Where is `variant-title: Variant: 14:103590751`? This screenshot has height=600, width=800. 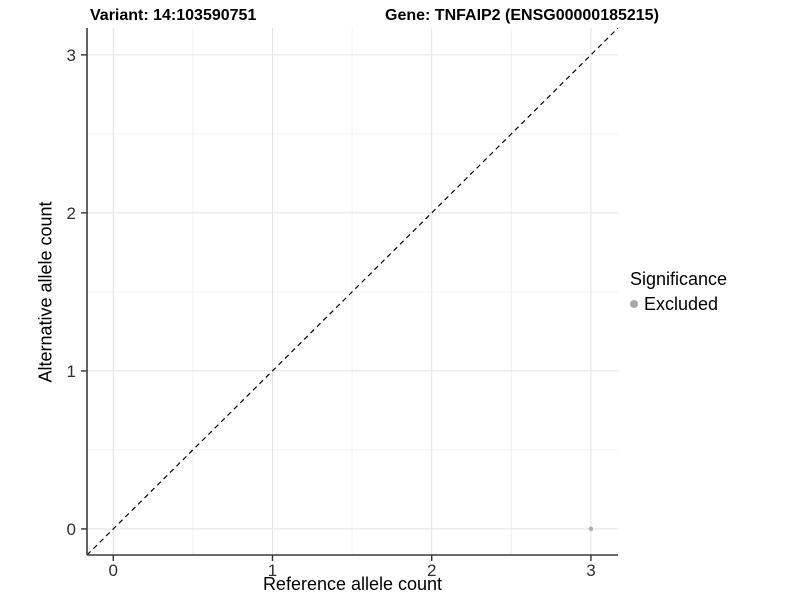
variant-title: Variant: 14:103590751 is located at coordinates (173, 15).